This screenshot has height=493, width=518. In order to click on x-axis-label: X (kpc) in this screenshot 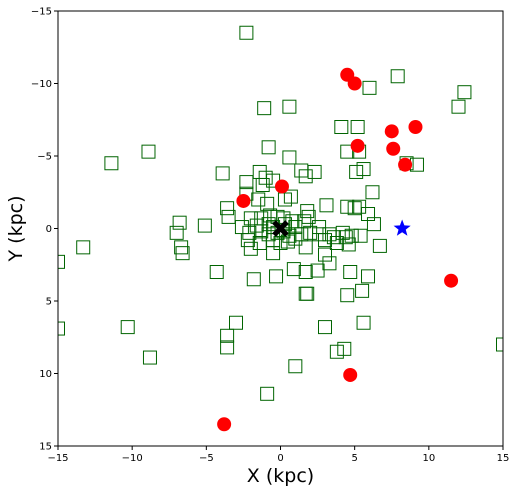, I will do `click(280, 476)`.